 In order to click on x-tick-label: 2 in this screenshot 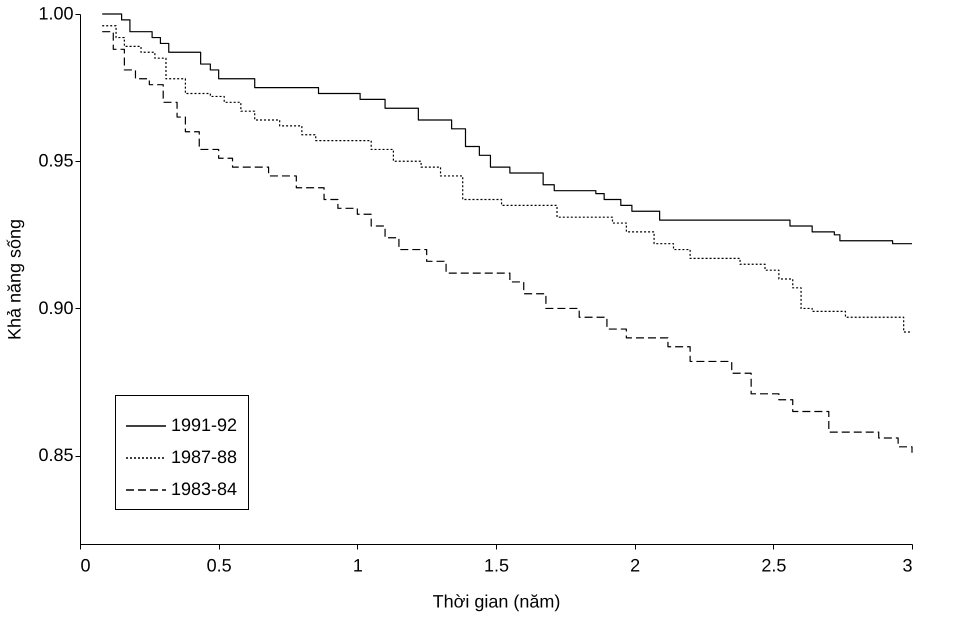, I will do `click(635, 566)`.